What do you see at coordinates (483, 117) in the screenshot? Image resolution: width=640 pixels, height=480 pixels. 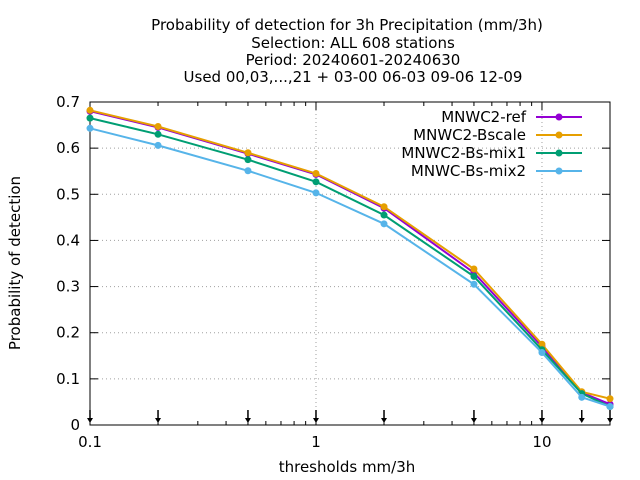 I see `legend-label-0: MNWC2-ref` at bounding box center [483, 117].